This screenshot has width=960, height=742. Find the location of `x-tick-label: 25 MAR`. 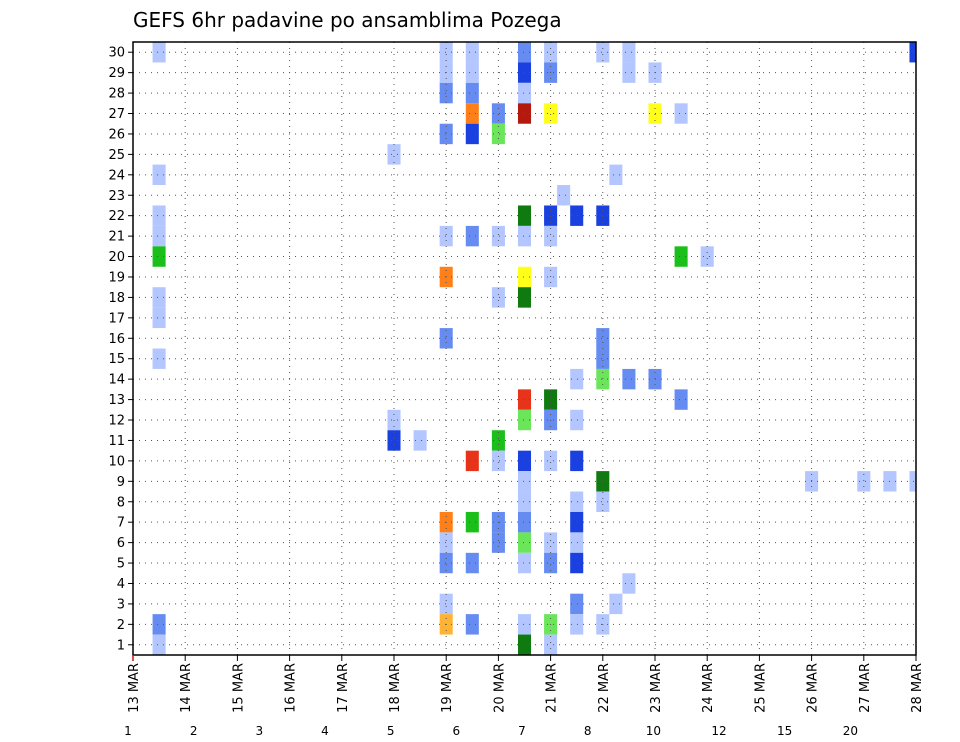

x-tick-label: 25 MAR is located at coordinates (760, 688).